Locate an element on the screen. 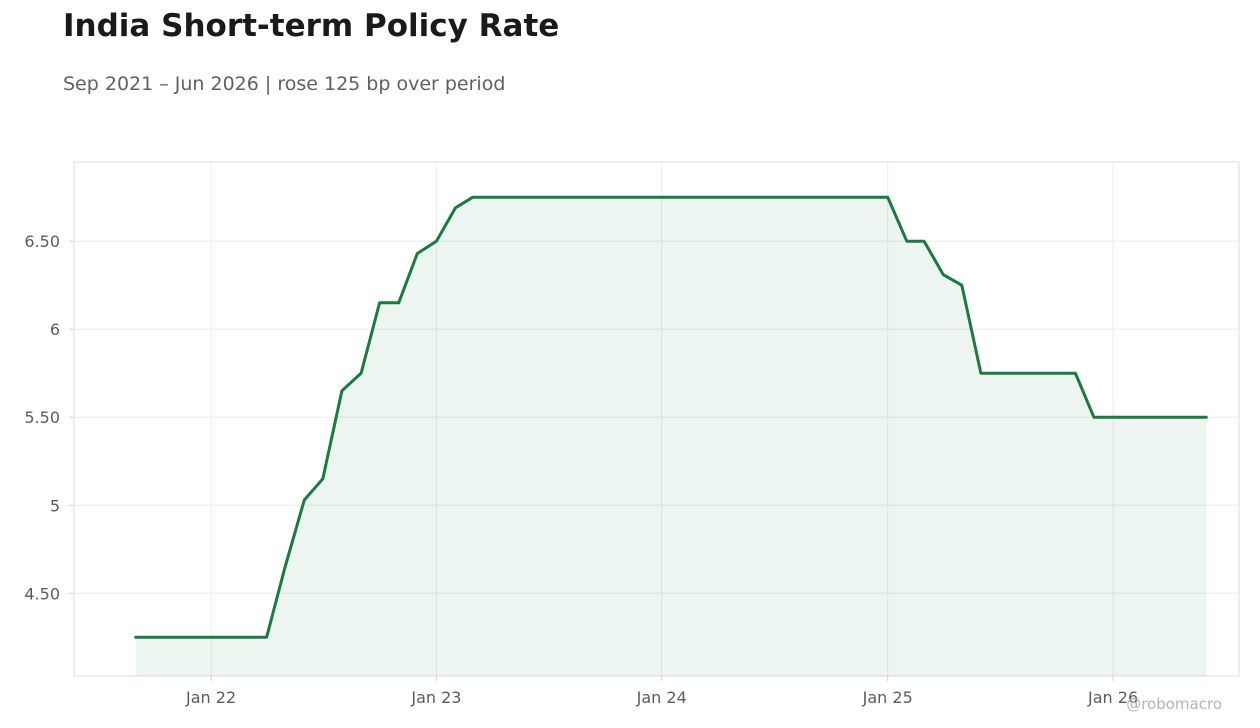 The height and width of the screenshot is (728, 1260). watermark: @robomacro is located at coordinates (1174, 704).